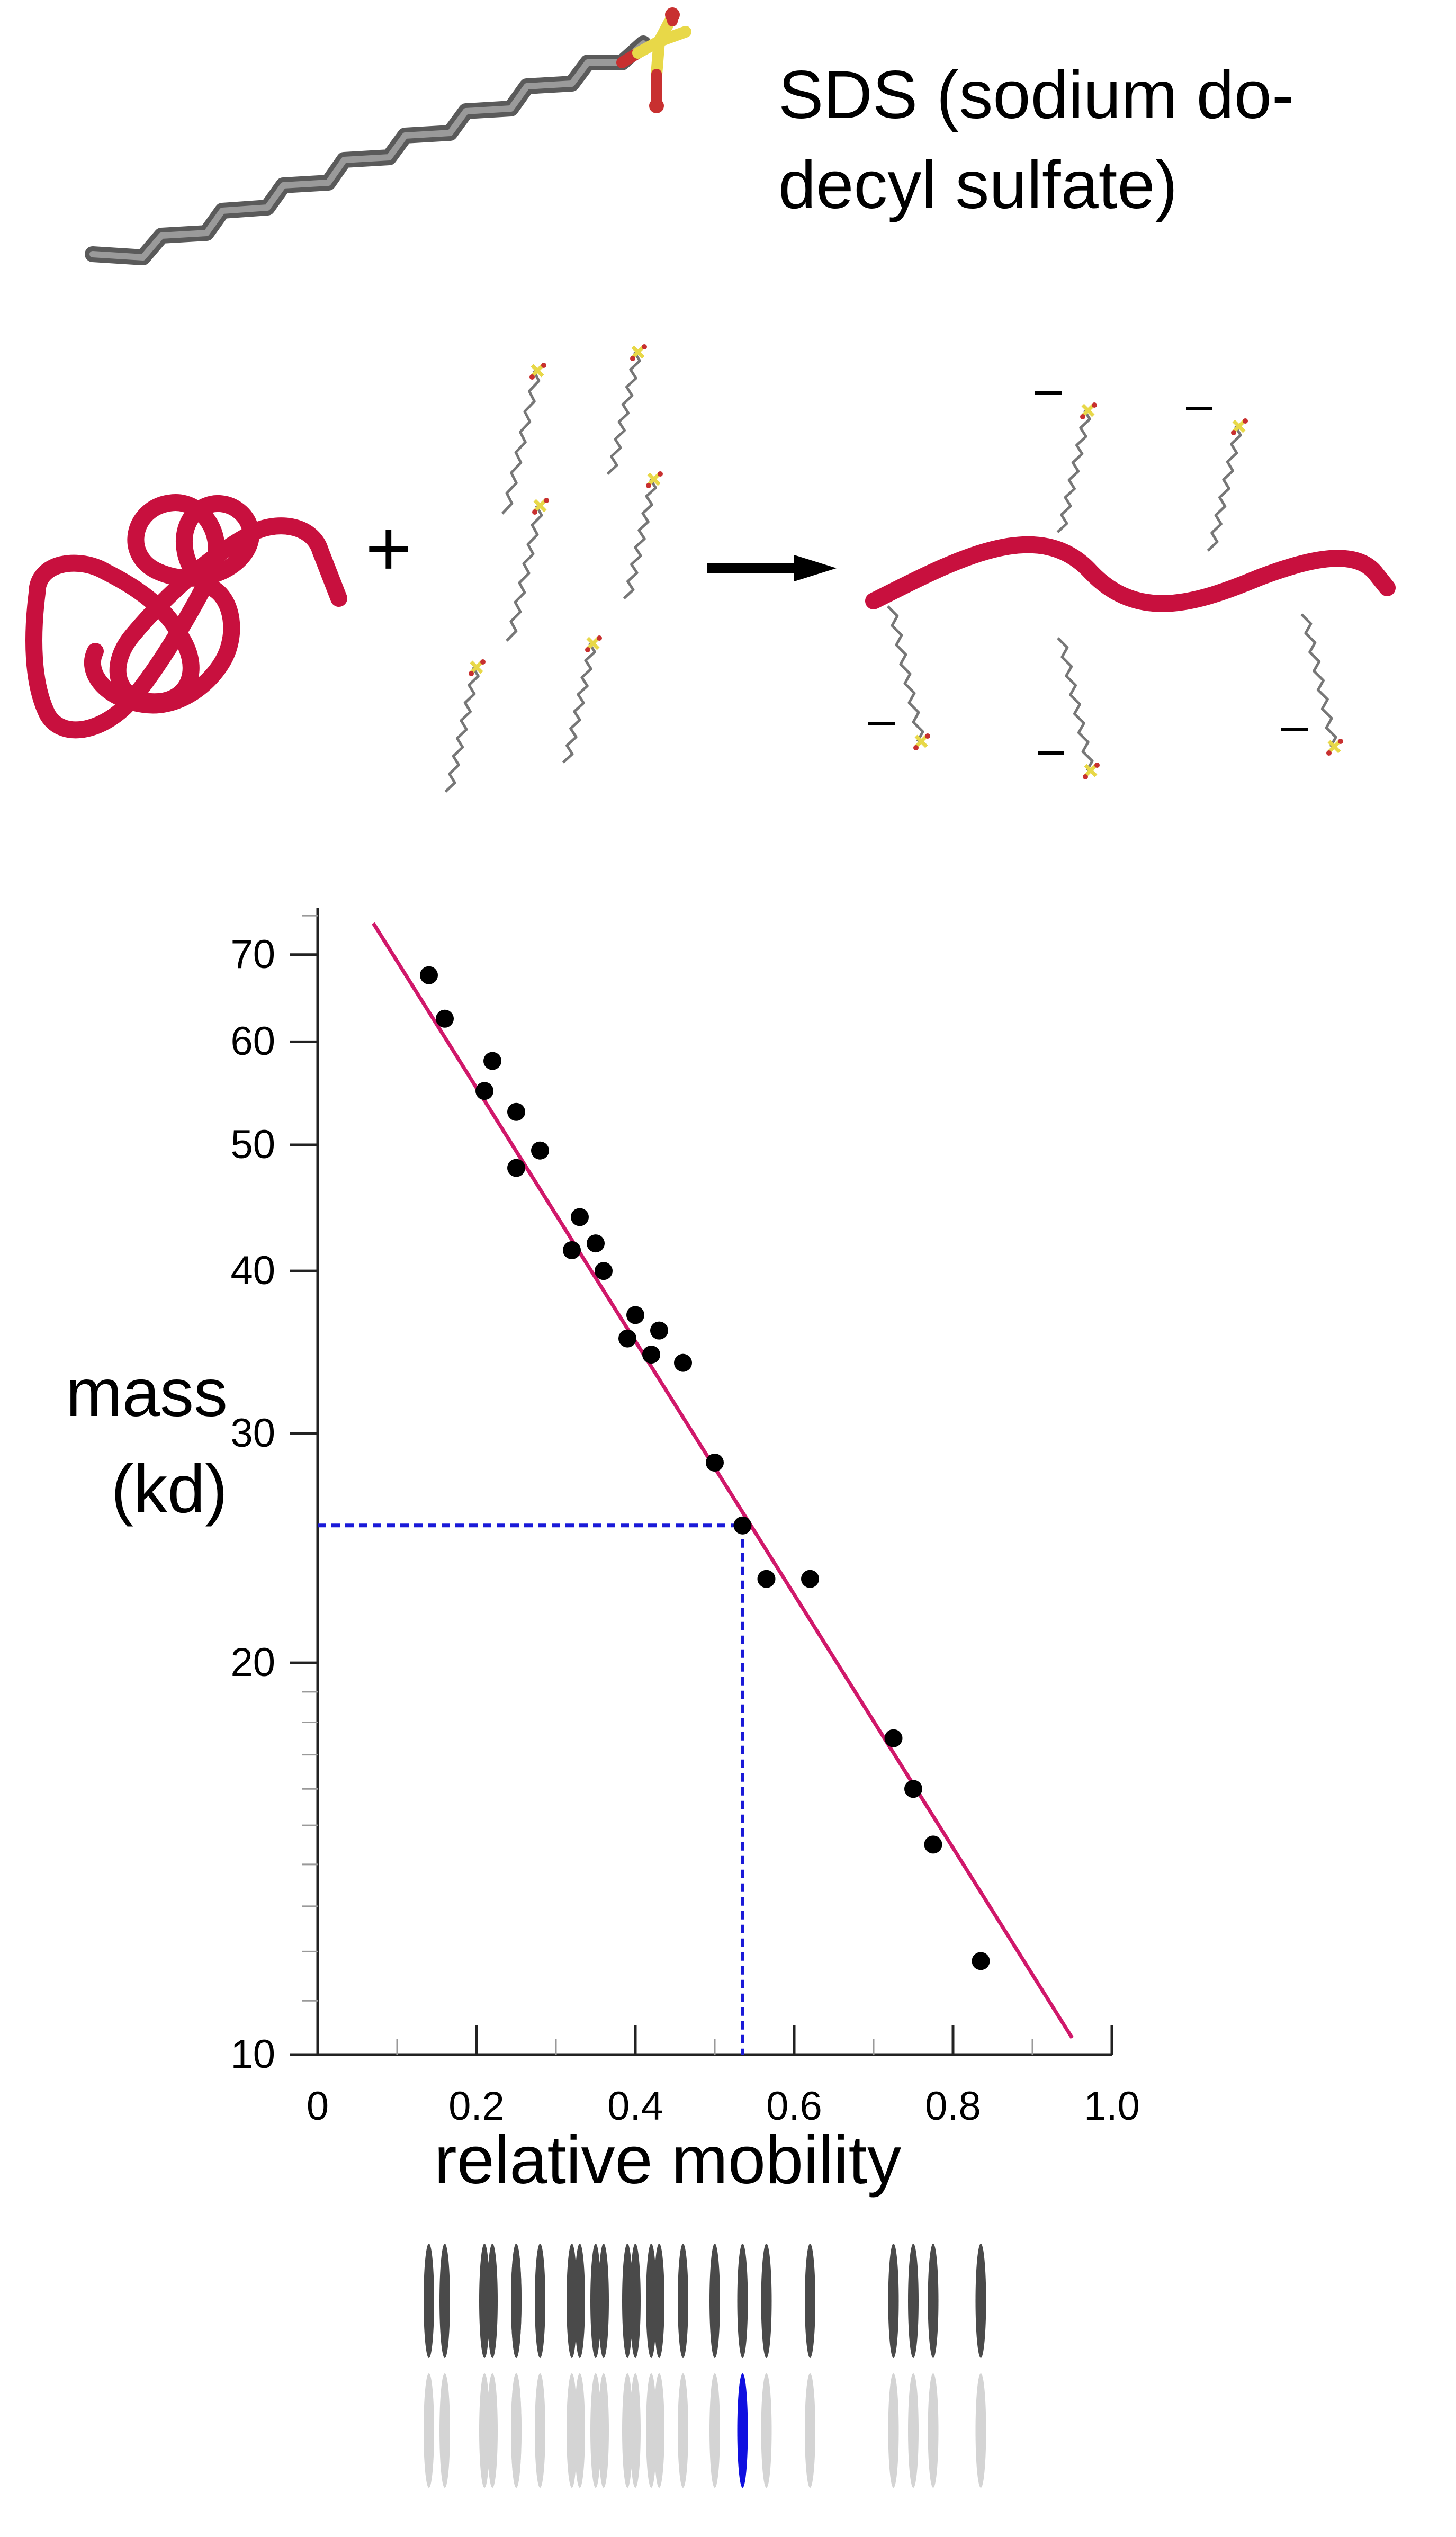 The height and width of the screenshot is (2537, 1456). Describe the element at coordinates (252, 1433) in the screenshot. I see `y-tick-label: 30` at that location.